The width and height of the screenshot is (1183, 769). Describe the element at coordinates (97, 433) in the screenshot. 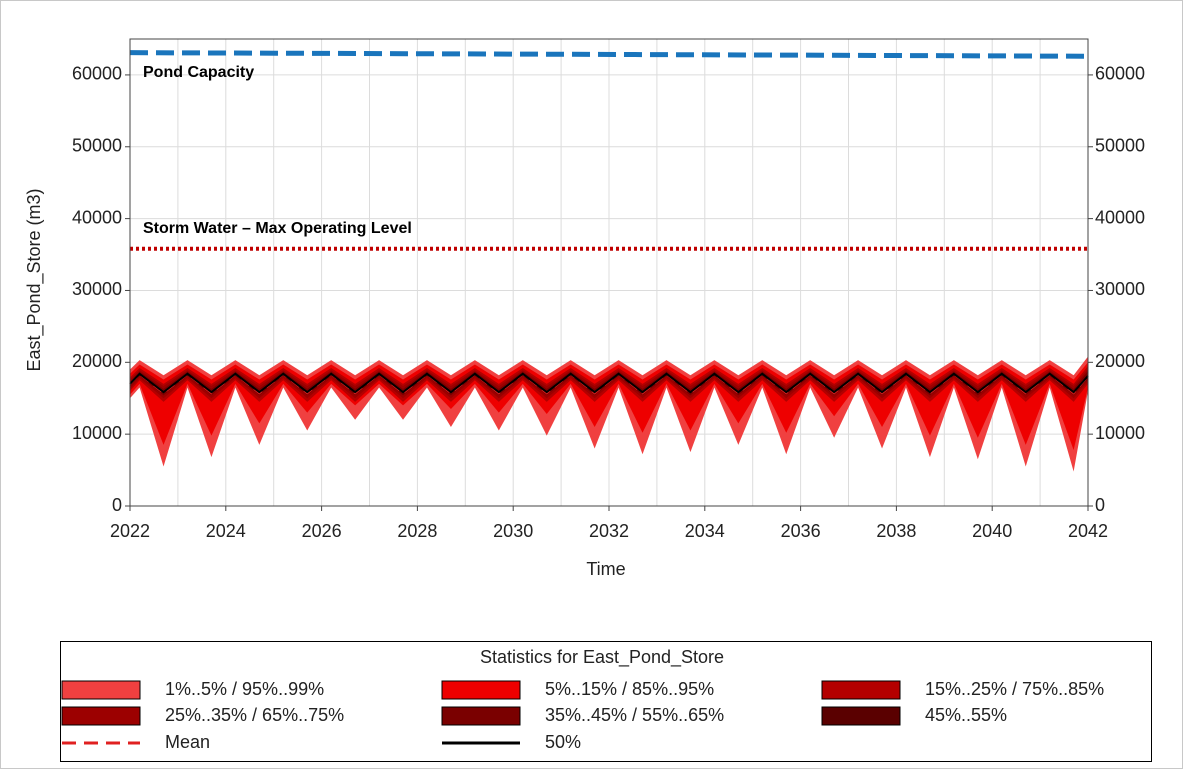

I see `y-tick-label: 10000` at that location.